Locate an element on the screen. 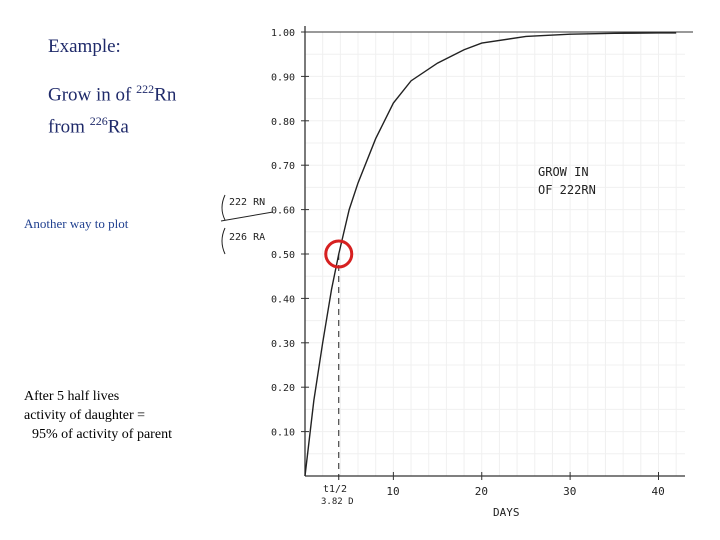 The image size is (720, 540). ylabel-fraction-bar is located at coordinates (247, 216).